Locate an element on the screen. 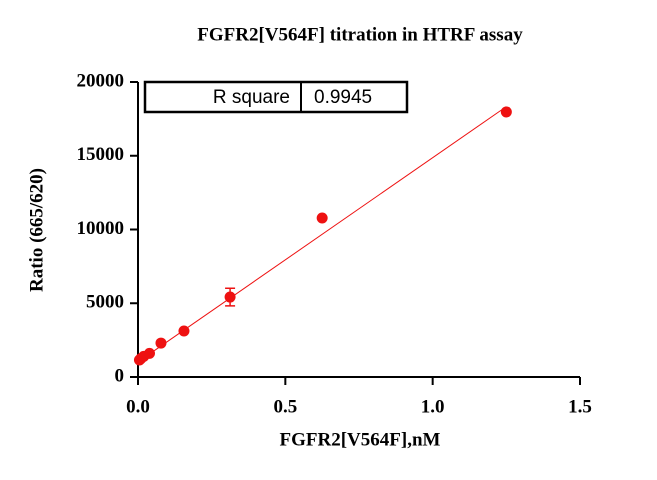  y-tick-label: 0 is located at coordinates (120, 375).